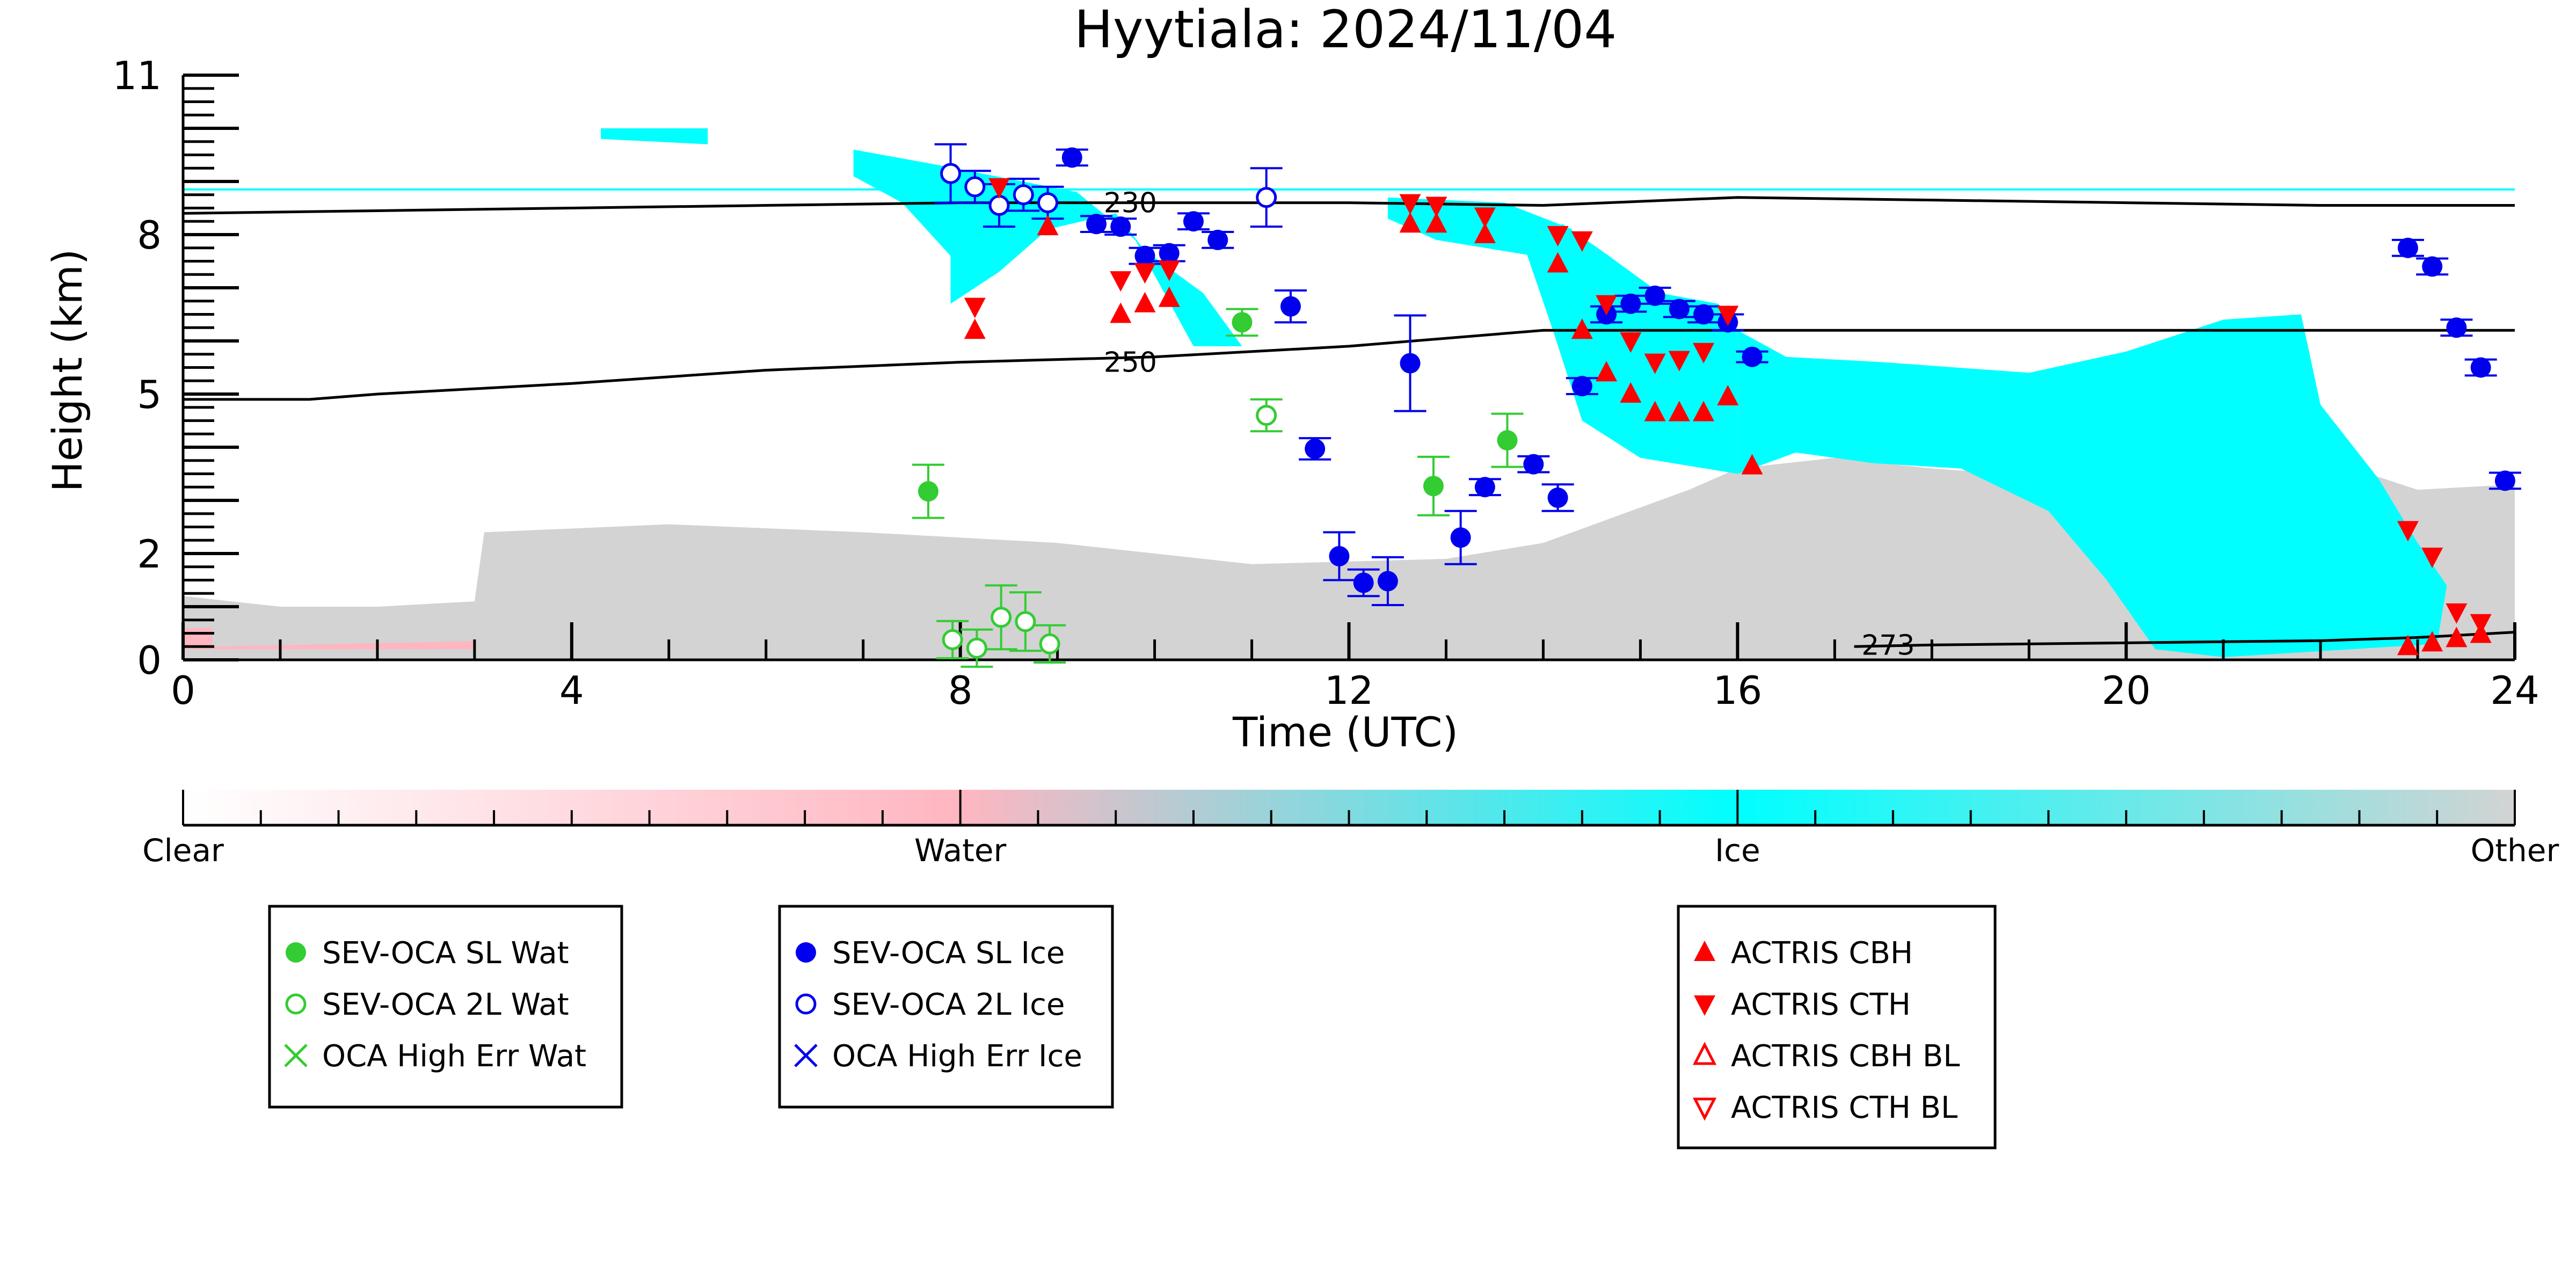 Image resolution: width=2576 pixels, height=1288 pixels. Describe the element at coordinates (67, 370) in the screenshot. I see `y-axis-label: Height (km)` at that location.